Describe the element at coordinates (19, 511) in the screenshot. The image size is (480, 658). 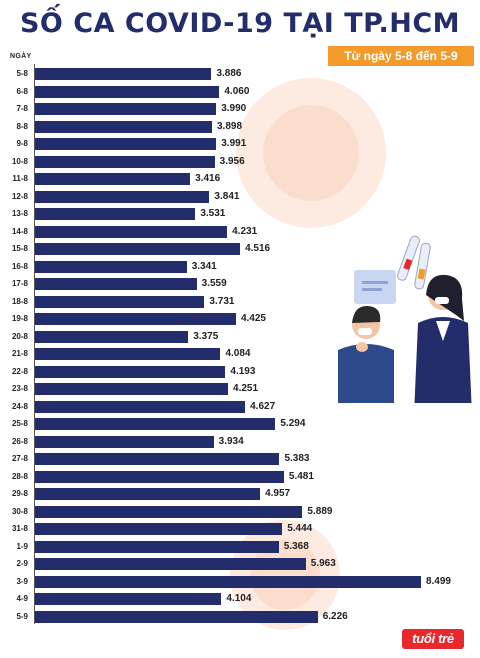
I see `category-tick-label: 30-8` at that location.